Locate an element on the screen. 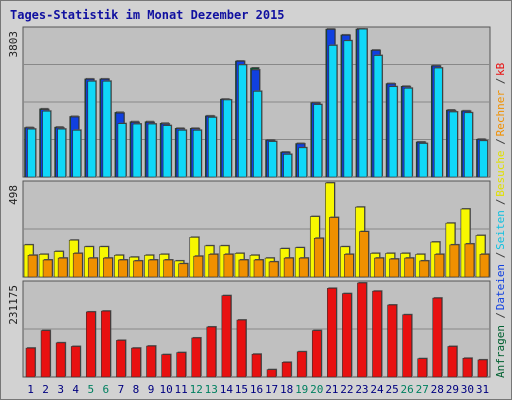 This screenshot has height=400, width=512. x-tick-label-day-19: 19 is located at coordinates (301, 389).